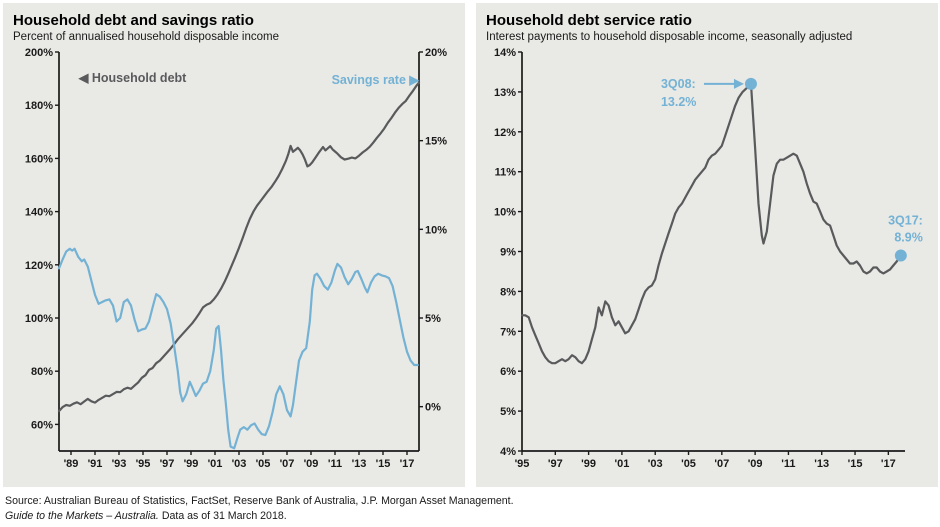  Describe the element at coordinates (508, 452) in the screenshot. I see `y-axis-tick-label: 4%` at that location.